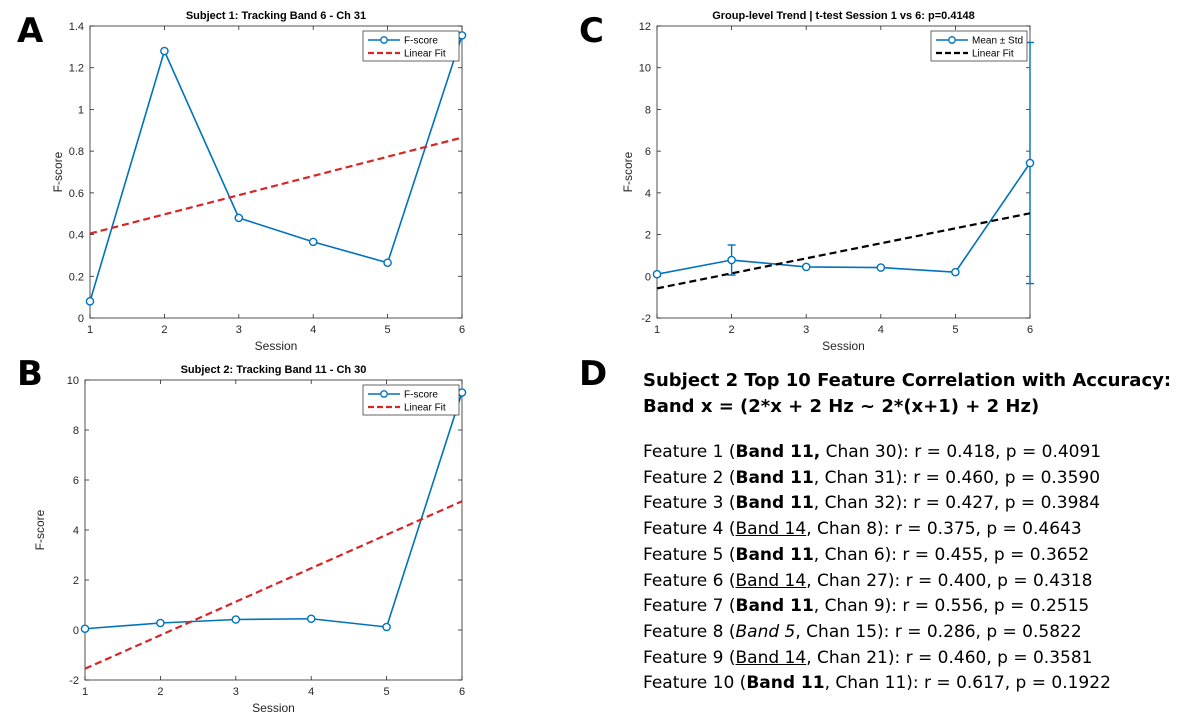 The width and height of the screenshot is (1195, 720). I want to click on legend-entry: F-score, so click(421, 41).